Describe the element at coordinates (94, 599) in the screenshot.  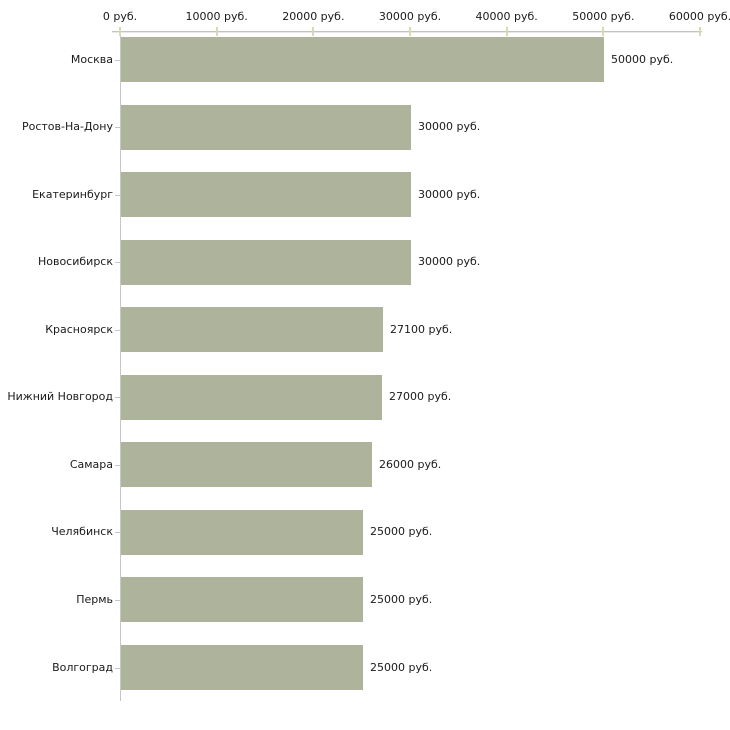
I see `category-label: Пермь` at that location.